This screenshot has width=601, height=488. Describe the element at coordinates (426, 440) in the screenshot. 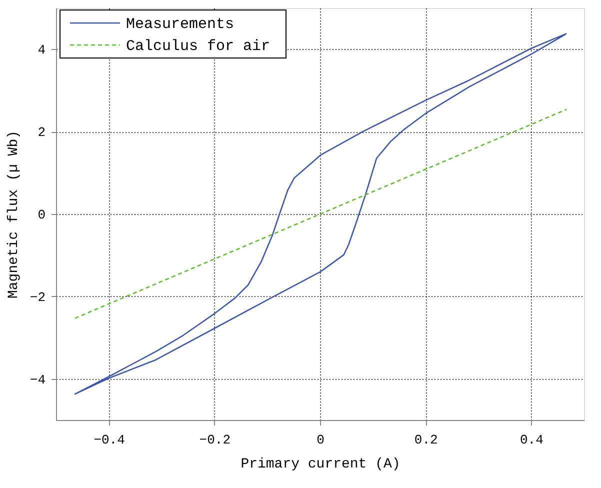

I see `x-tick-label: 0.2` at that location.